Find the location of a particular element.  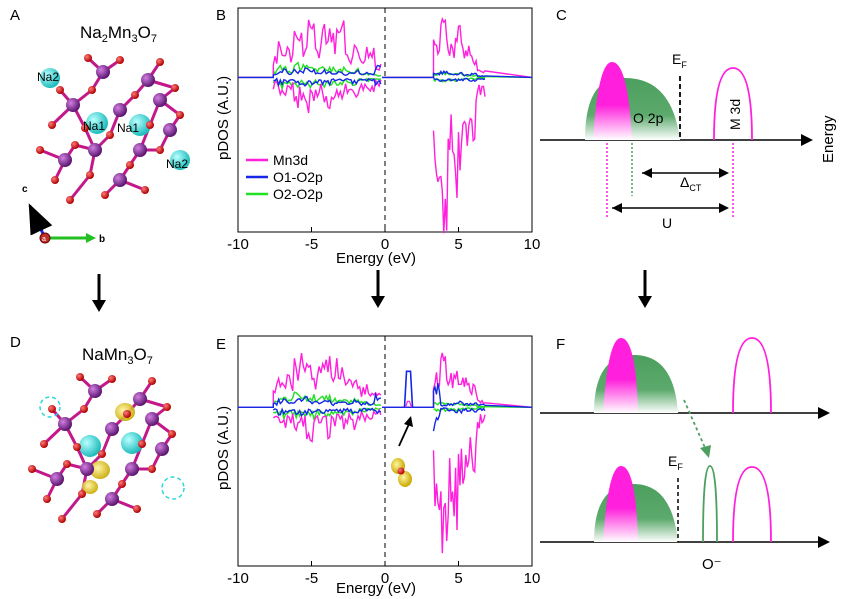

o2p-label: O 2p is located at coordinates (648, 118).